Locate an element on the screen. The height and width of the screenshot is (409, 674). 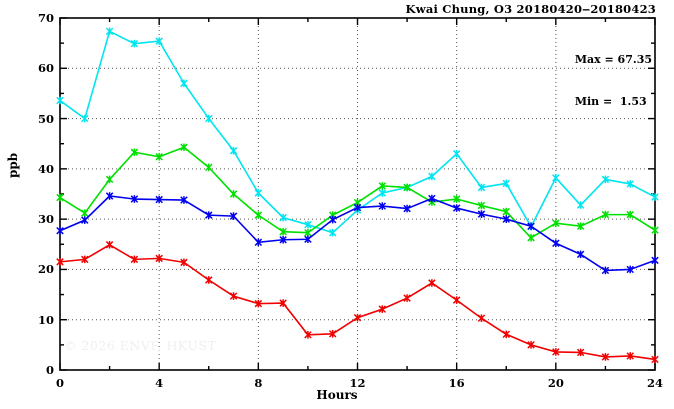
y-tick-label: 70 is located at coordinates (45, 18).